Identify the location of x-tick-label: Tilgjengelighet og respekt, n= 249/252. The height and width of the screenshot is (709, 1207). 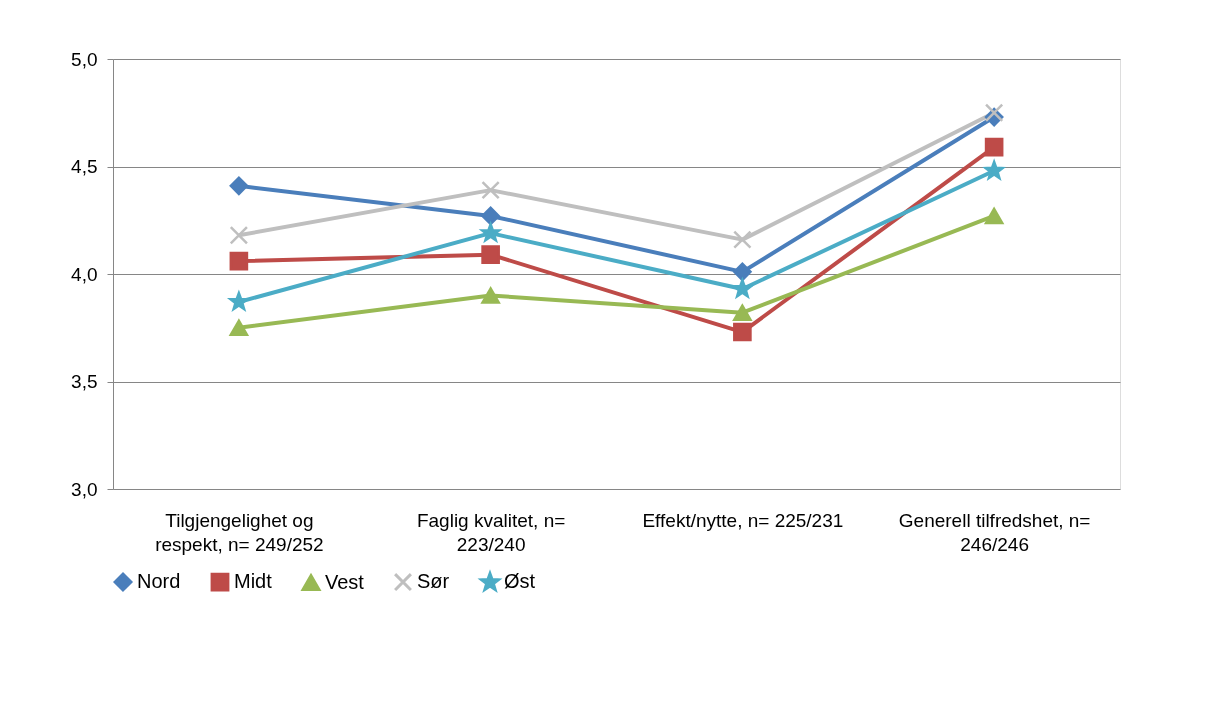
(239, 532).